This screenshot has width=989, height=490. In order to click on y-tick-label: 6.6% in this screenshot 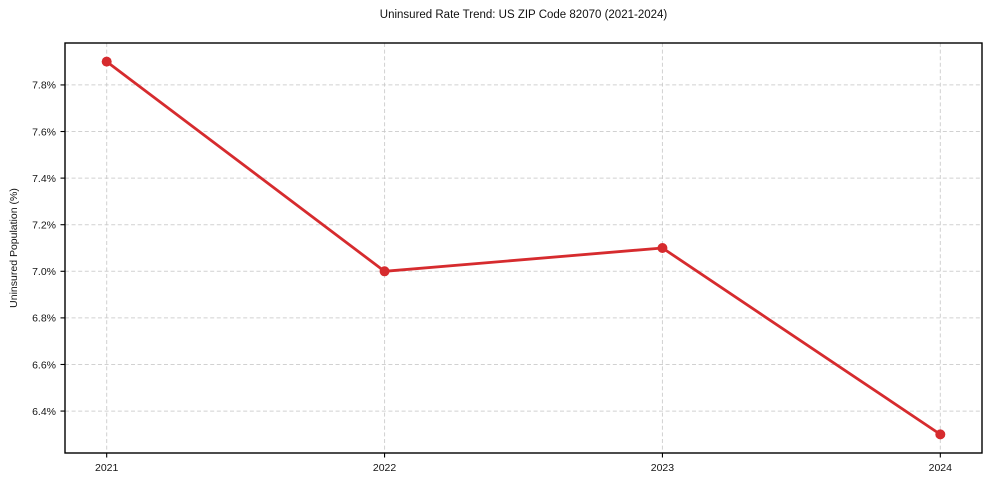, I will do `click(44, 365)`.